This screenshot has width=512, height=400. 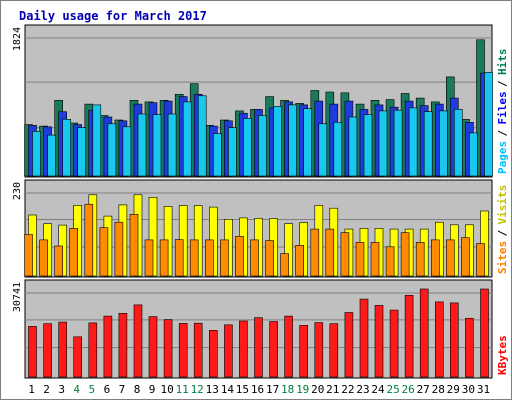 I want to click on x-tick-label: 21, so click(x=332, y=389).